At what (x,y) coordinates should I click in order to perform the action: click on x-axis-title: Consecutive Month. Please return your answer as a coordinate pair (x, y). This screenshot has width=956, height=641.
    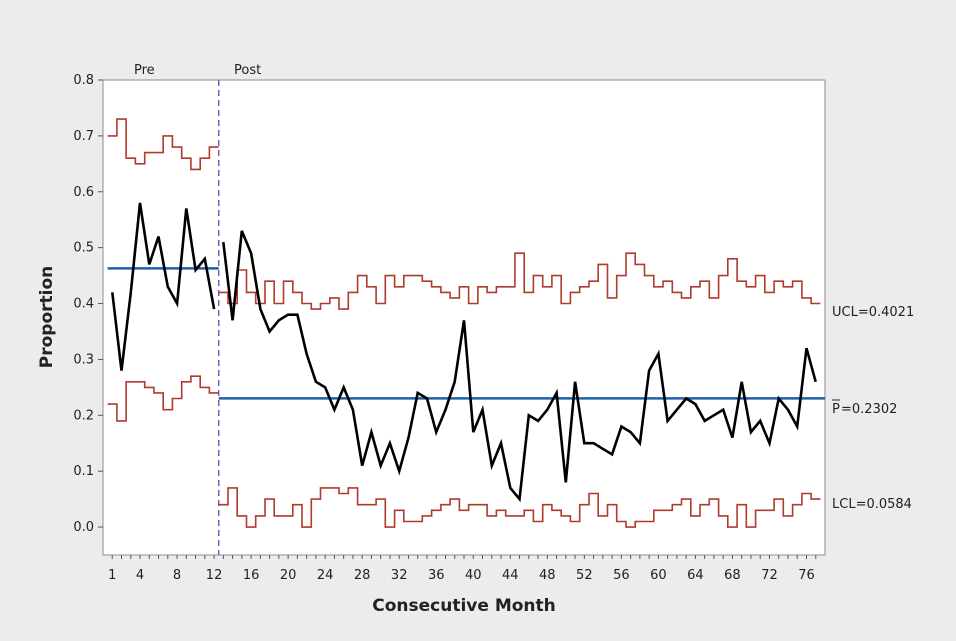
    Looking at the image, I should click on (464, 606).